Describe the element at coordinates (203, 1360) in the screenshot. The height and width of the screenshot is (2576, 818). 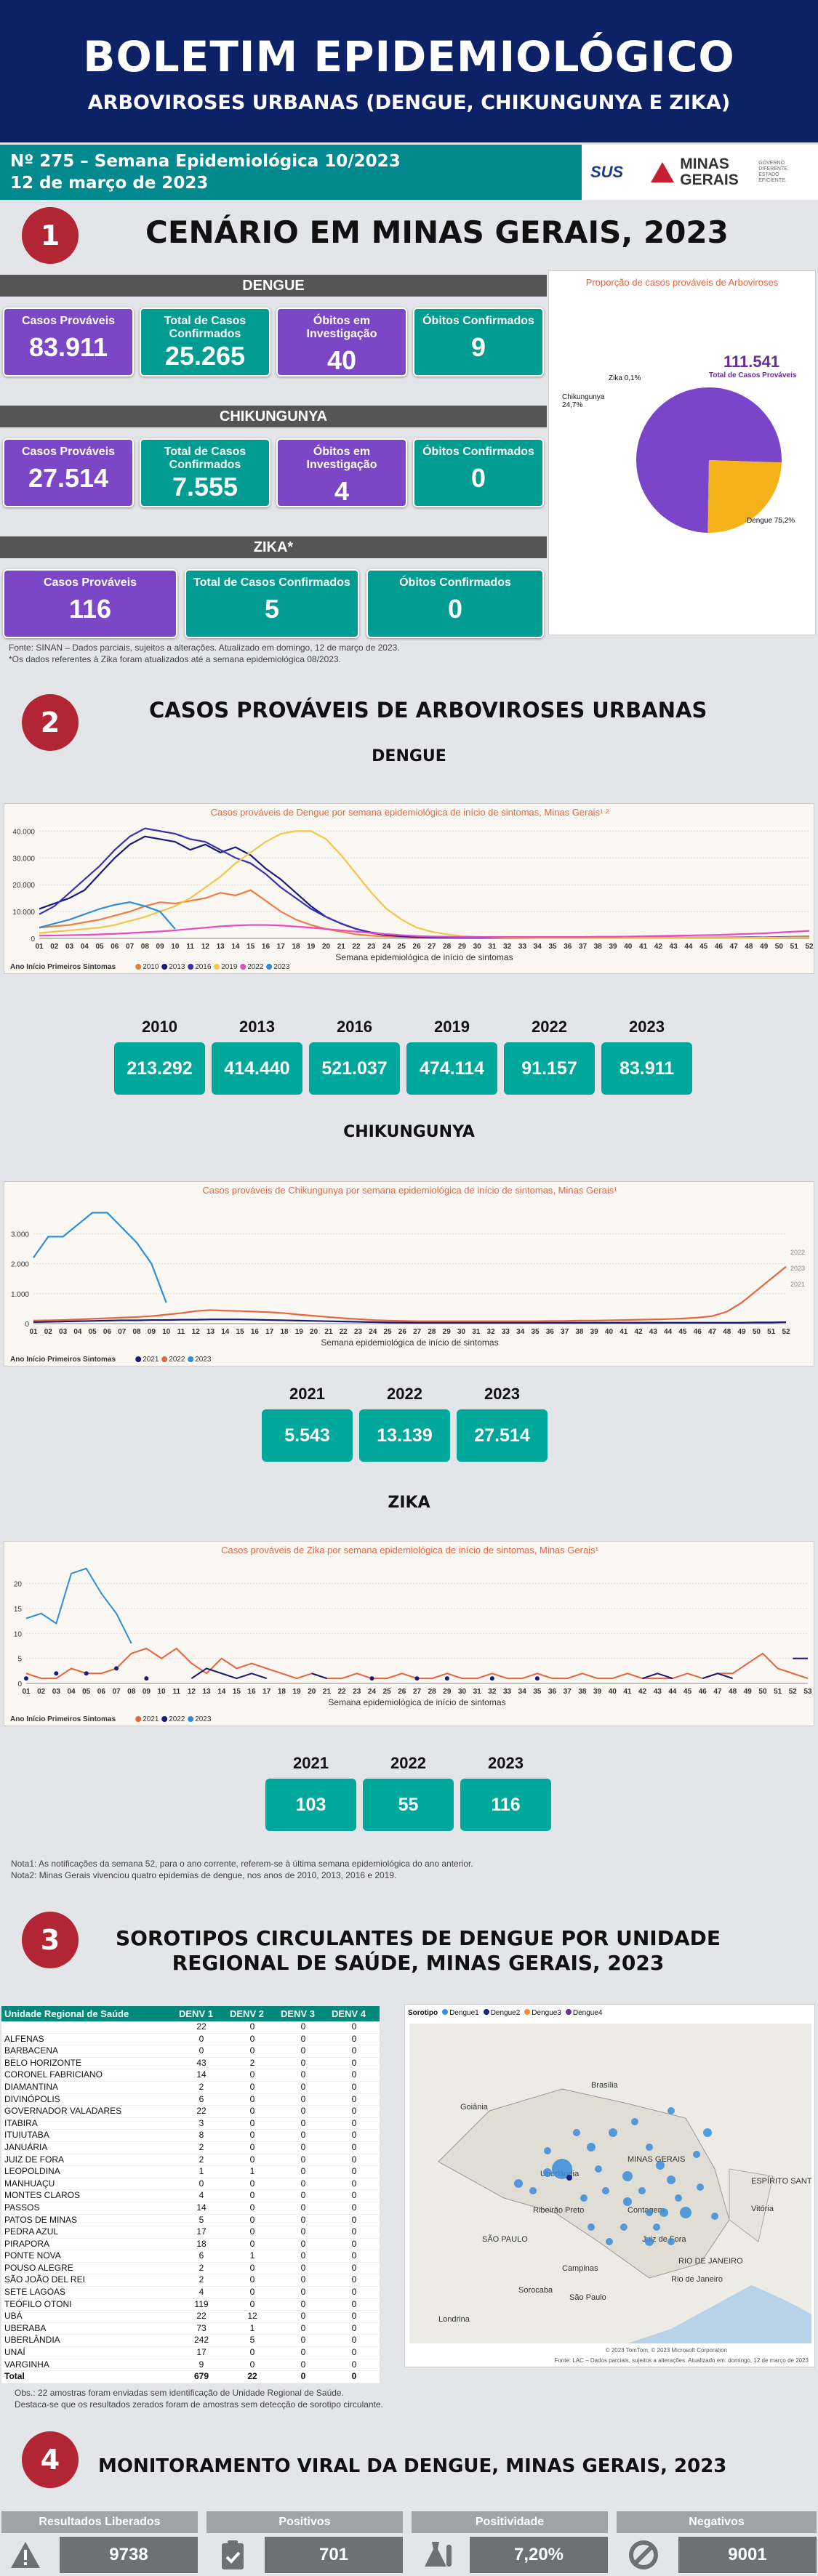
I see `legend-label: 2023` at that location.